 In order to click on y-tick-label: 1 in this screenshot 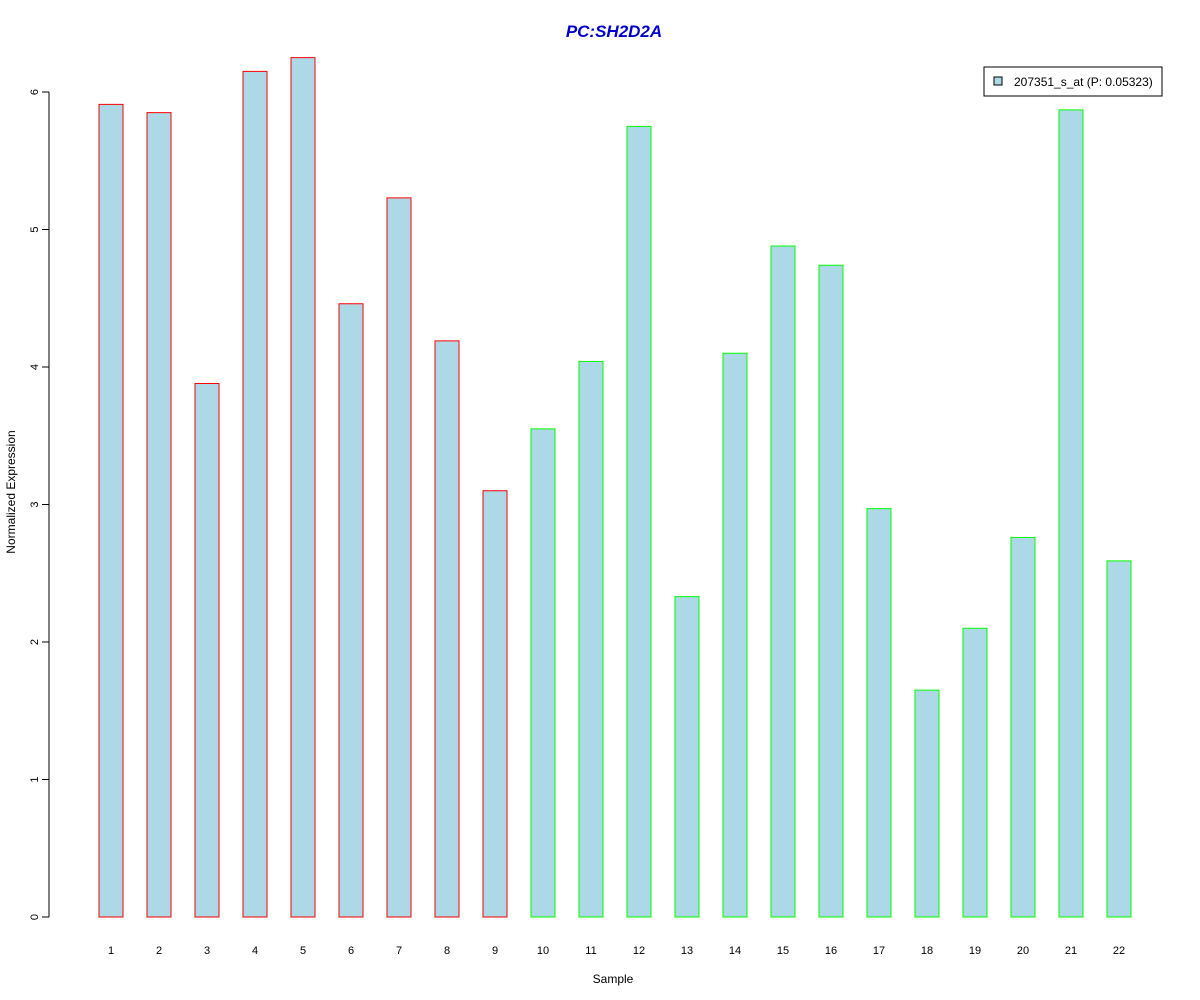, I will do `click(35, 779)`.